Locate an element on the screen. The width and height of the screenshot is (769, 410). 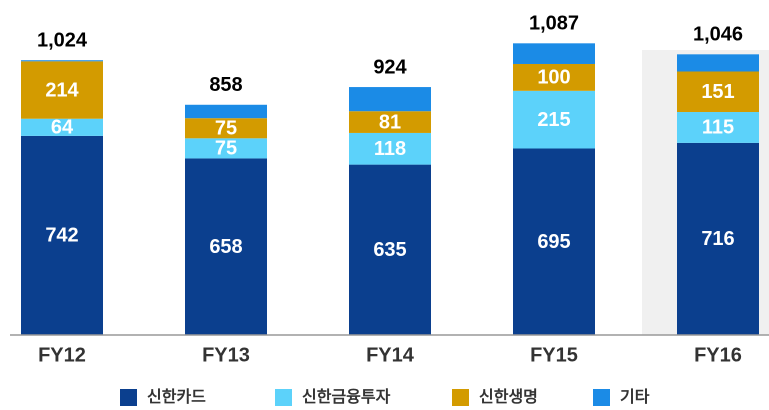
data-label: 214 is located at coordinates (62, 90).